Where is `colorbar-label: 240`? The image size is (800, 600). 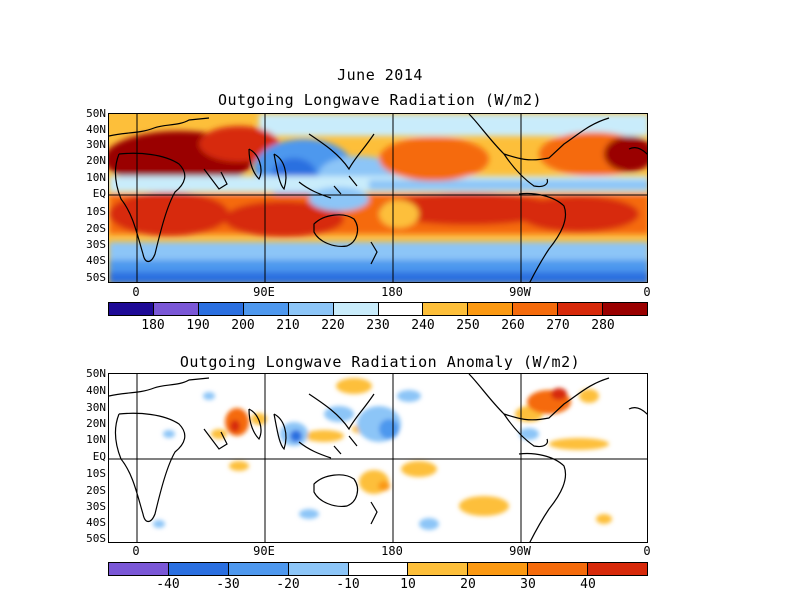
colorbar-label: 240 is located at coordinates (423, 325).